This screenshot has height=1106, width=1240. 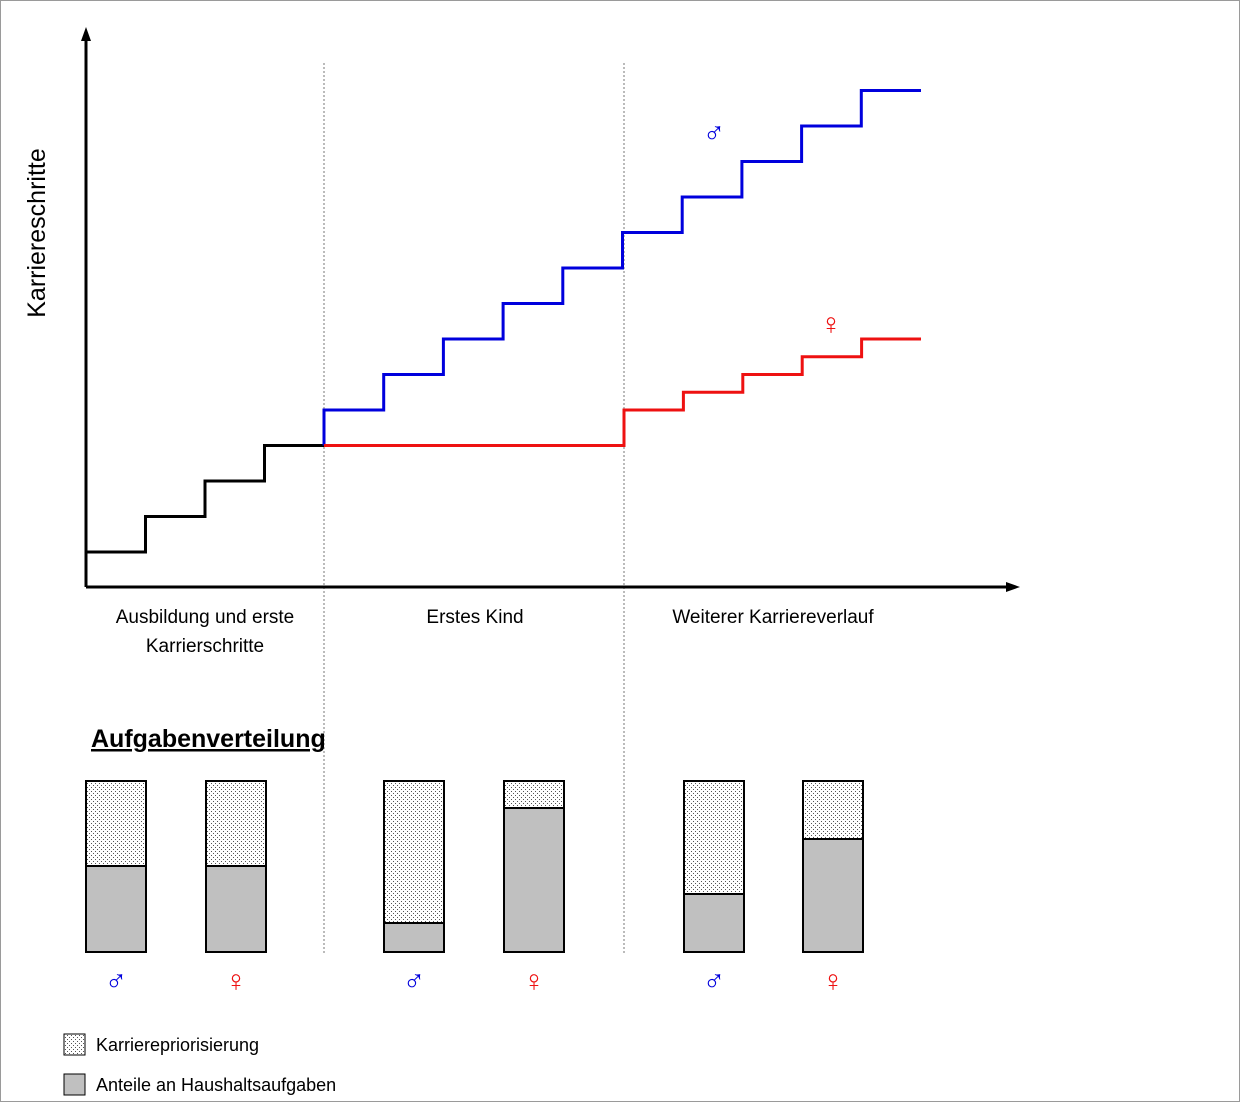 What do you see at coordinates (414, 937) in the screenshot?
I see `bar-household-share-phase2-male` at bounding box center [414, 937].